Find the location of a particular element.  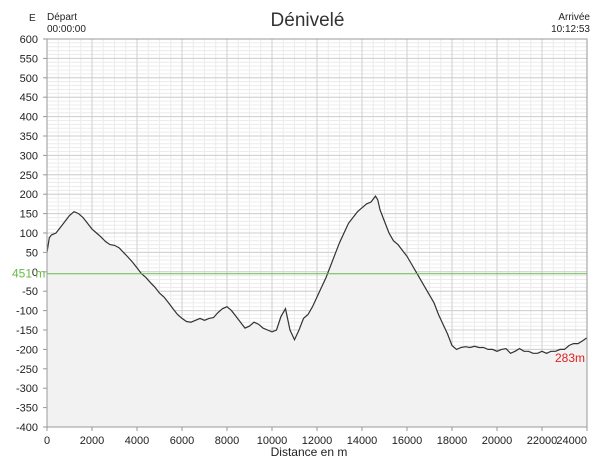

x-tick-label: 0 is located at coordinates (47, 441).